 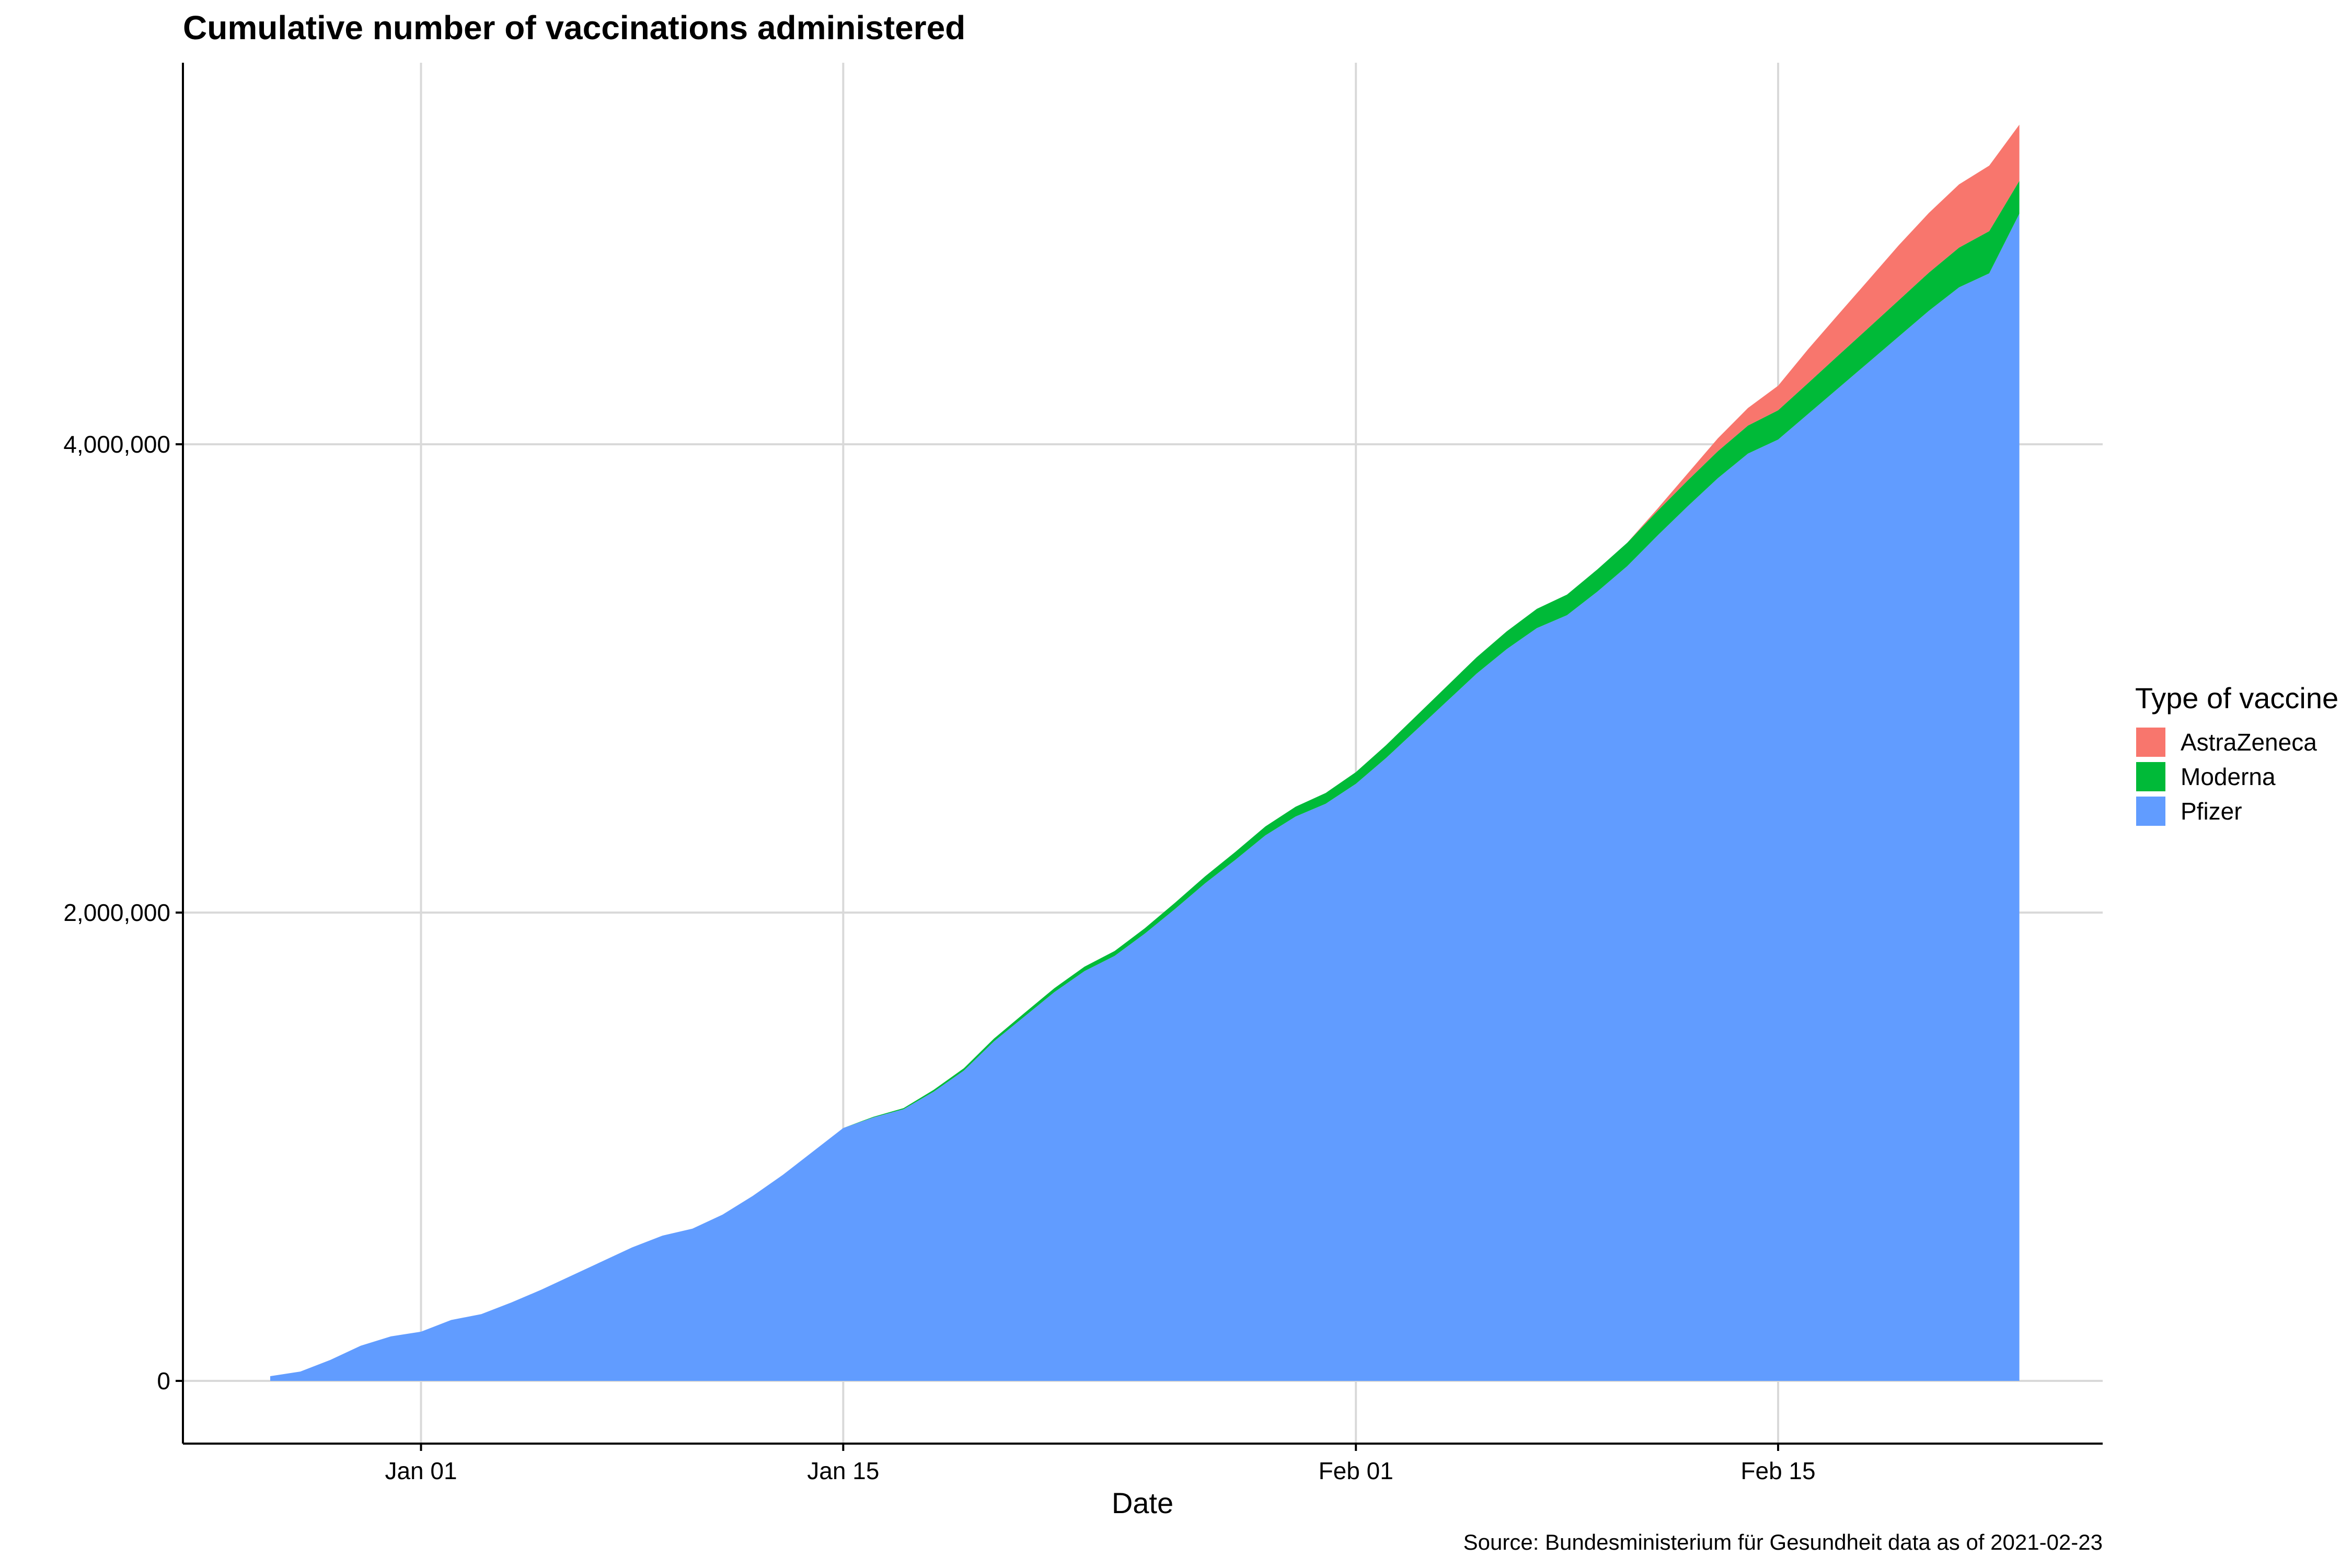 I want to click on y-tick-label: 0, so click(x=163, y=1380).